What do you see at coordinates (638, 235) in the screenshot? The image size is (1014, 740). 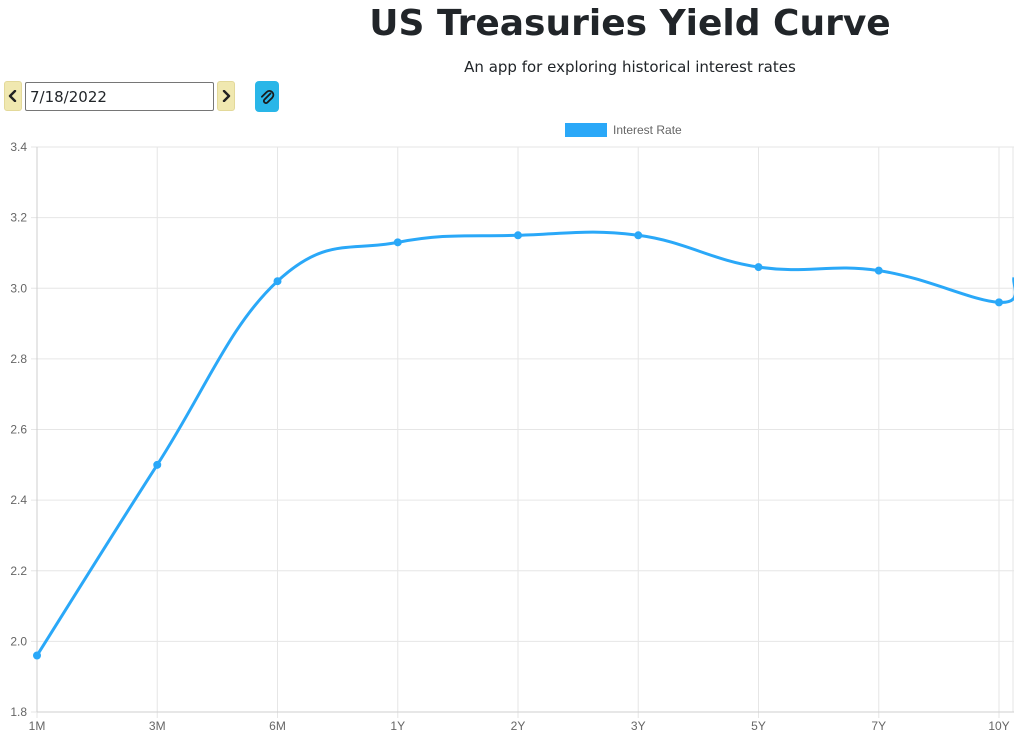 I see `data-point-3y` at bounding box center [638, 235].